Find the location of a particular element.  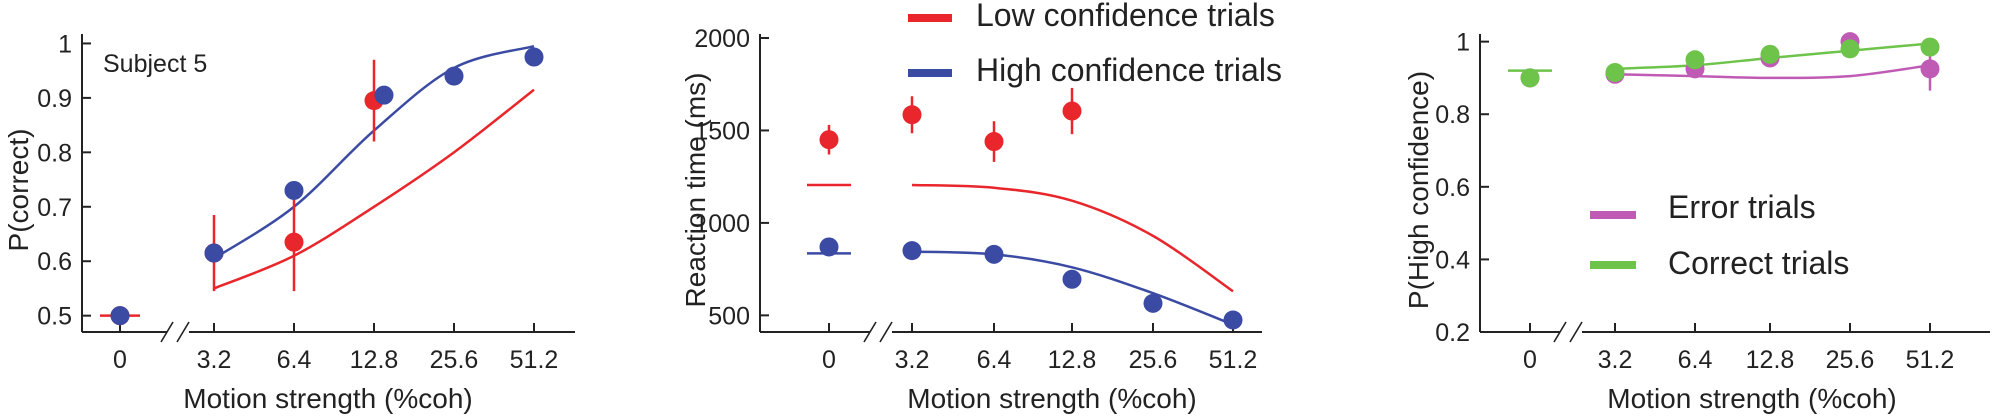

x-axis-label-accuracy: Motion strength (%coh) is located at coordinates (327, 398).